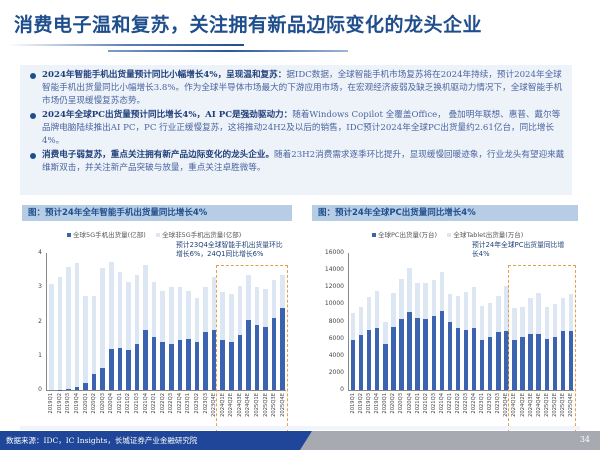 Image resolution: width=600 pixels, height=450 pixels. Describe the element at coordinates (450, 440) in the screenshot. I see `footer-right-band: 34` at that location.